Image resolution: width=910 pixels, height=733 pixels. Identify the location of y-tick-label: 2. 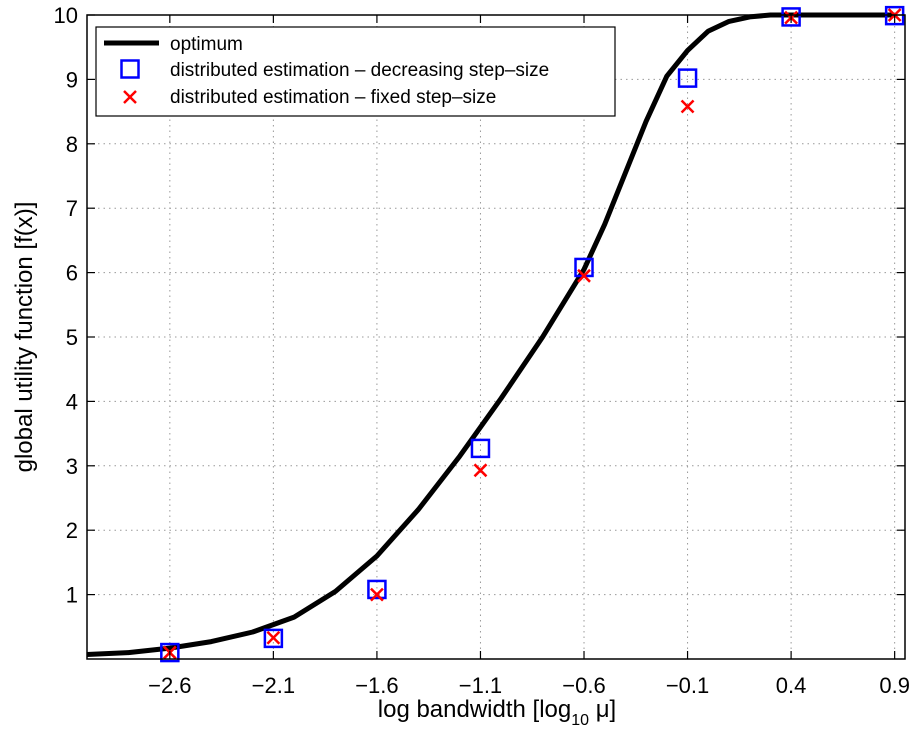
(72, 530).